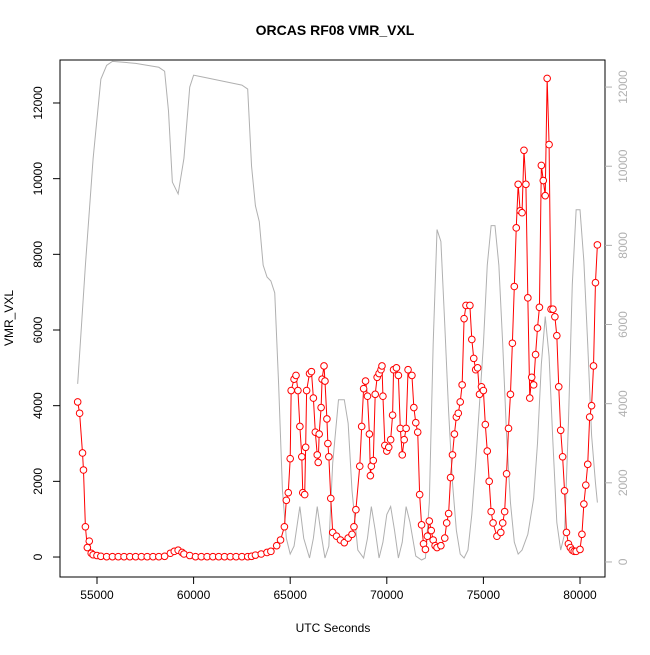  What do you see at coordinates (38, 556) in the screenshot?
I see `y-tick-label: 0` at bounding box center [38, 556].